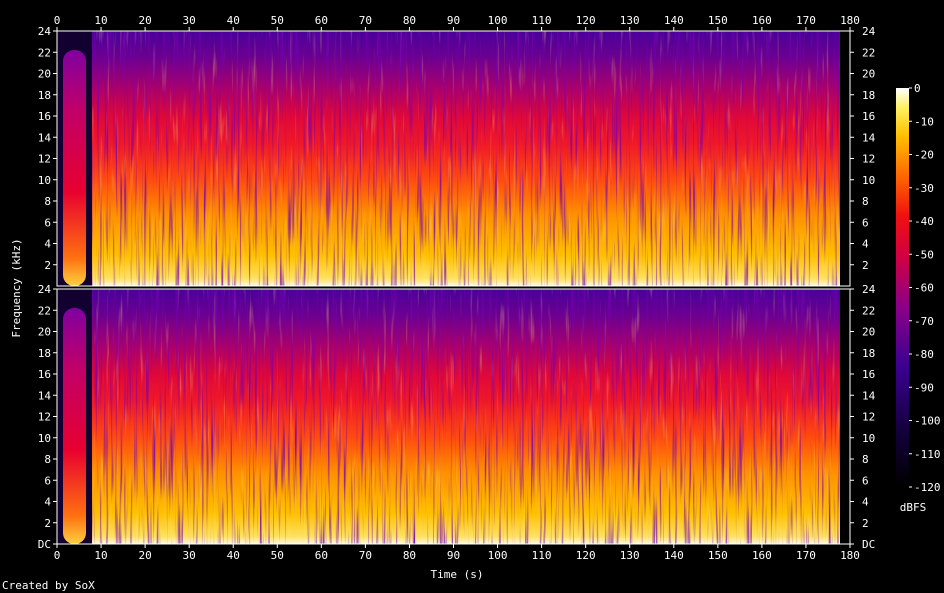 Image resolution: width=944 pixels, height=593 pixels. Describe the element at coordinates (917, 88) in the screenshot. I see `colorbar-tick-label: 0` at that location.